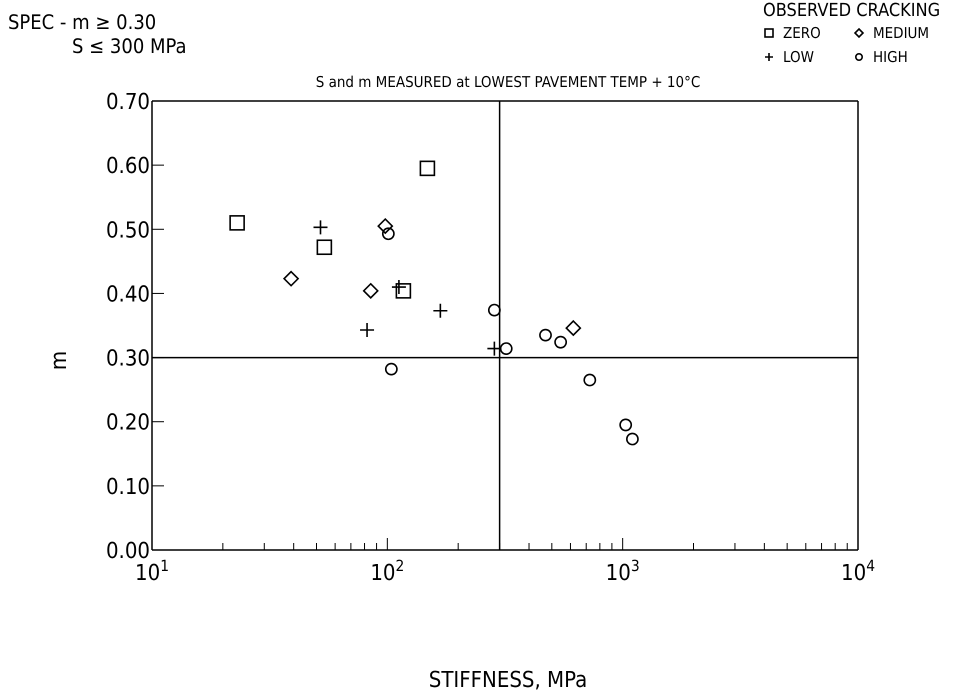  I want to click on x-tick-label: 10$^{3}$, so click(623, 571).